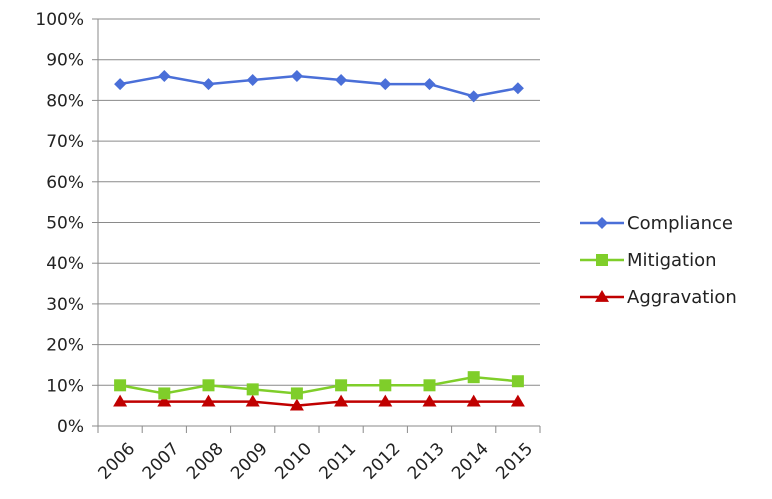  I want to click on y-tick-label: 60%, so click(65, 183).